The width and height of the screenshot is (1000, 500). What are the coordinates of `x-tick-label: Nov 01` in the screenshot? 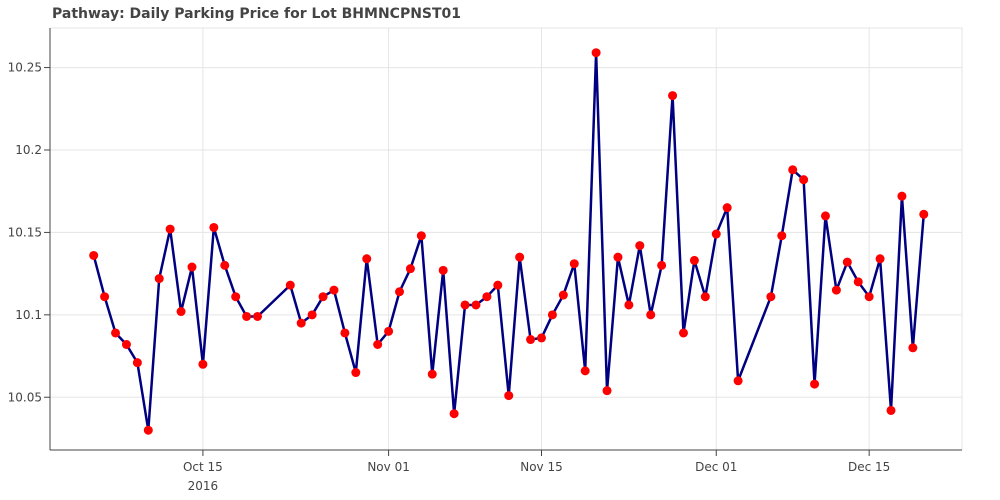 It's located at (388, 467).